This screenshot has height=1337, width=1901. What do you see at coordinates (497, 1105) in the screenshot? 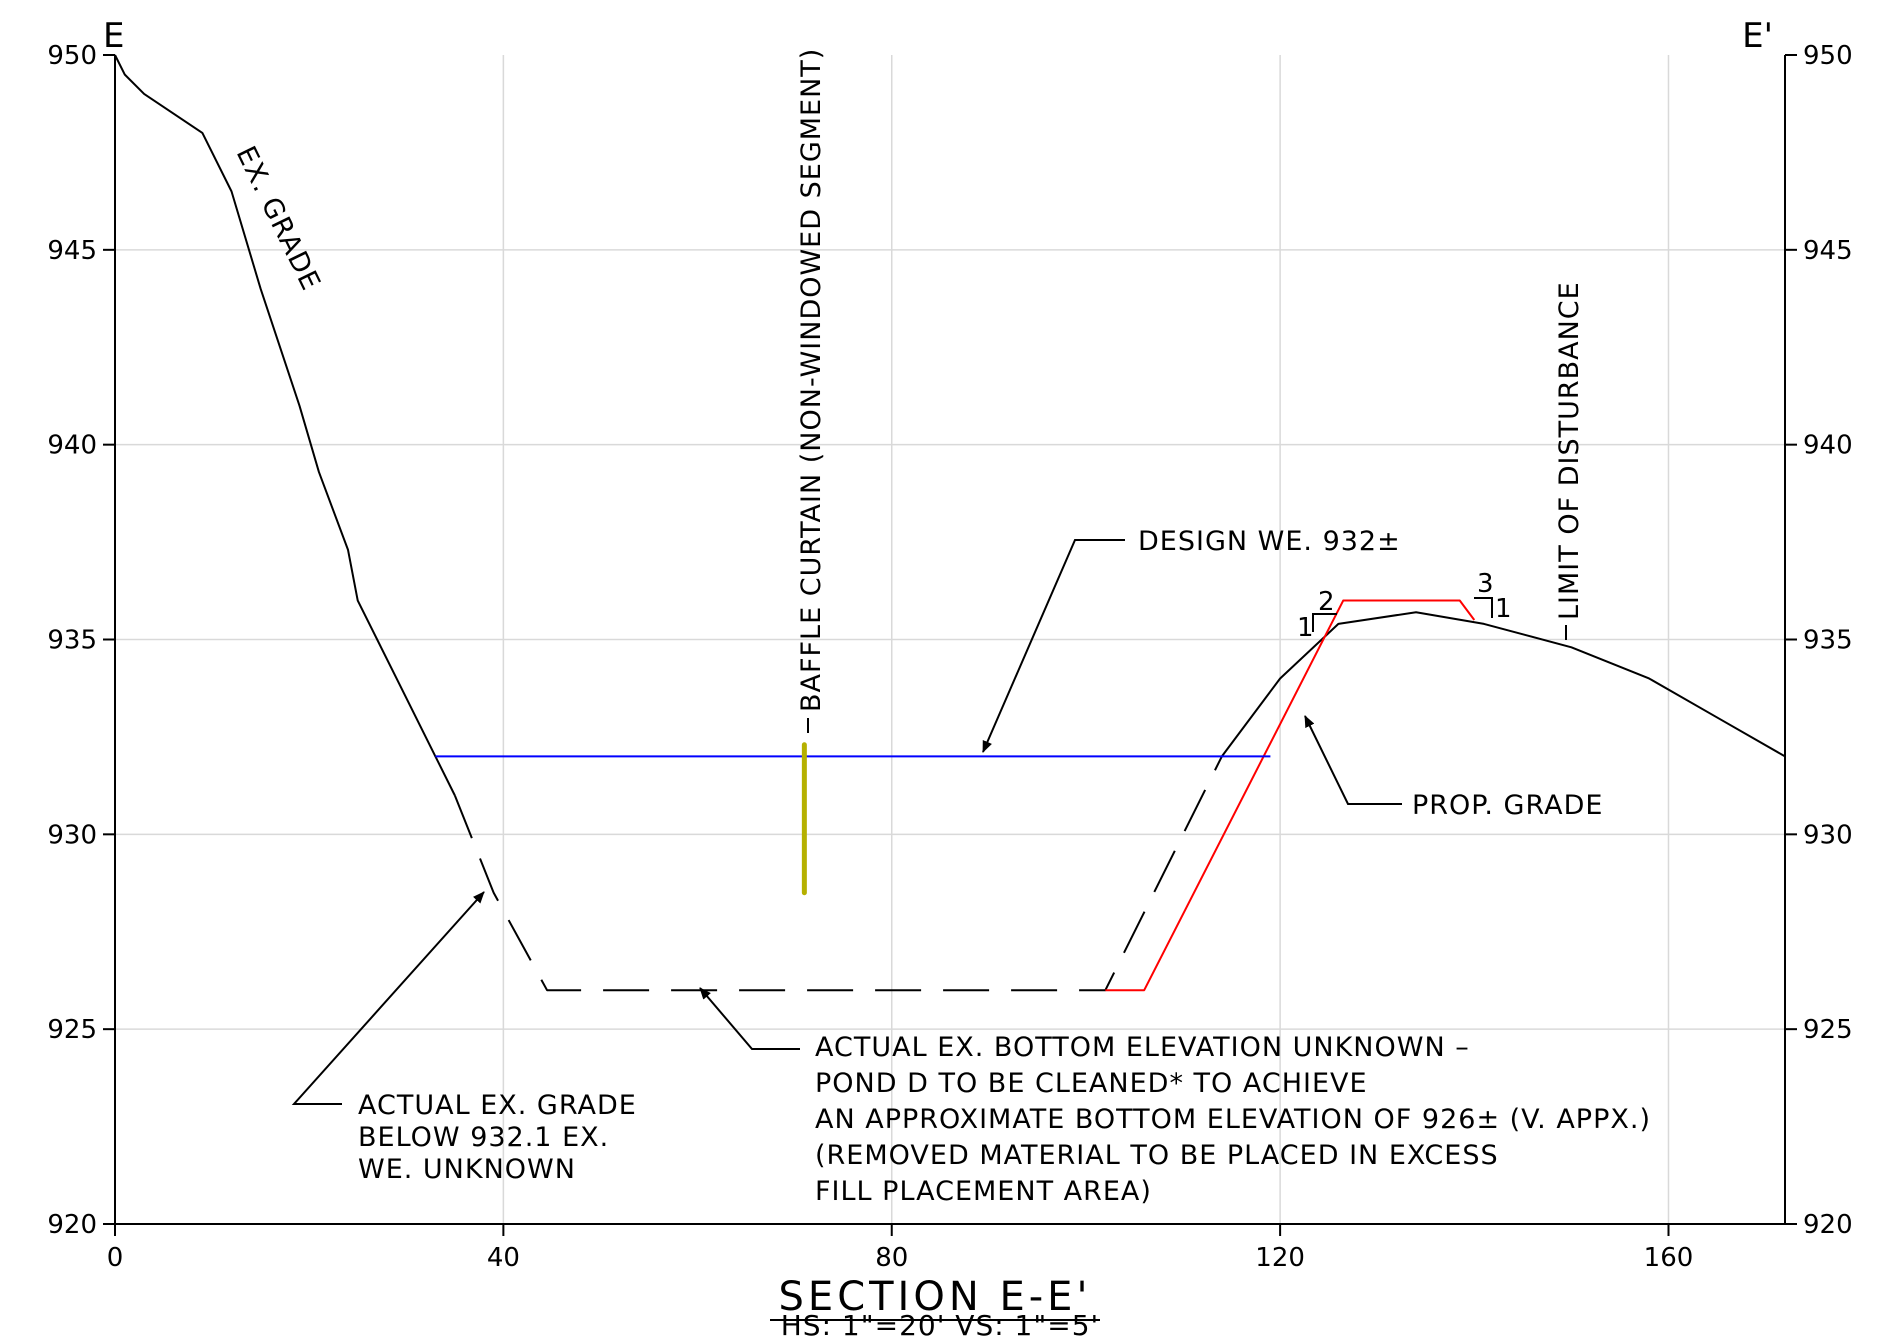
I see `actual-grade-line: ACTUAL EX. GRADE` at bounding box center [497, 1105].